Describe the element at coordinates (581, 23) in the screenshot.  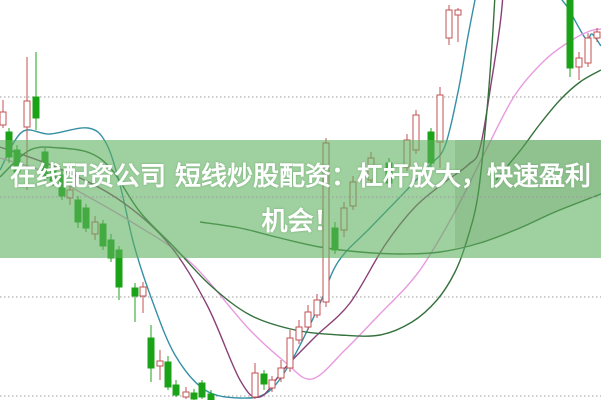
I see `ma-fast-teal-right` at that location.